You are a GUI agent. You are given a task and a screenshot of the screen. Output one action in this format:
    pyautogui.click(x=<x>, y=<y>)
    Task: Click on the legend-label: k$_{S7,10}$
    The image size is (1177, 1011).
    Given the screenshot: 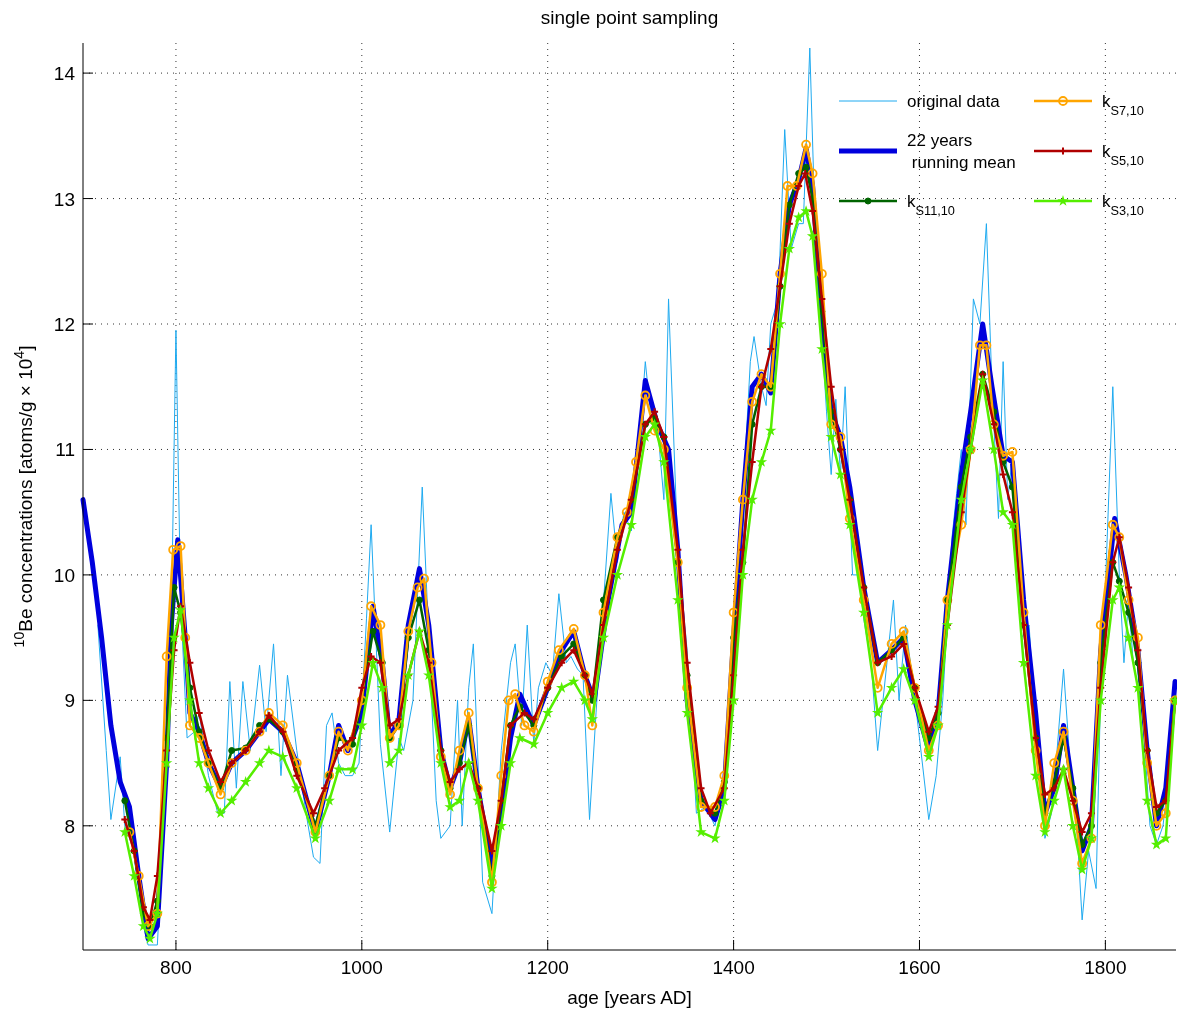 What is the action you would take?
    pyautogui.click(x=1123, y=105)
    